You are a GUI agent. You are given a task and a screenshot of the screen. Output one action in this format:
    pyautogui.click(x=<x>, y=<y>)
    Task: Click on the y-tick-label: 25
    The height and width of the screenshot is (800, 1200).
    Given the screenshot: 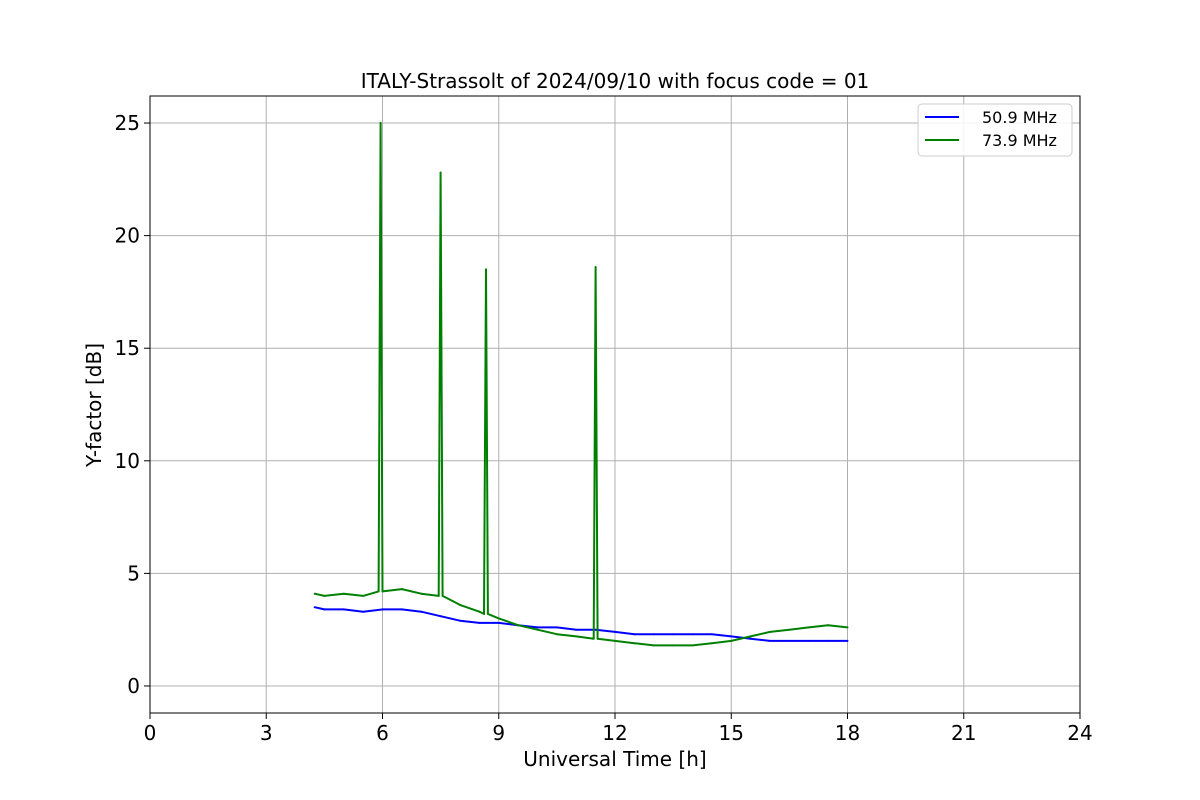 What is the action you would take?
    pyautogui.click(x=127, y=123)
    